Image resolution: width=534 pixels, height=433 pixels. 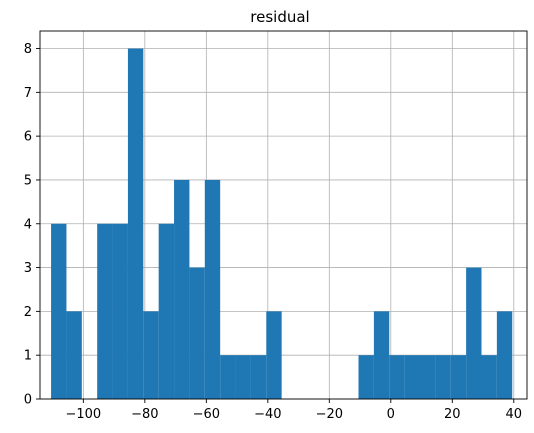 What do you see at coordinates (329, 414) in the screenshot?
I see `x-tick-label: −20` at bounding box center [329, 414].